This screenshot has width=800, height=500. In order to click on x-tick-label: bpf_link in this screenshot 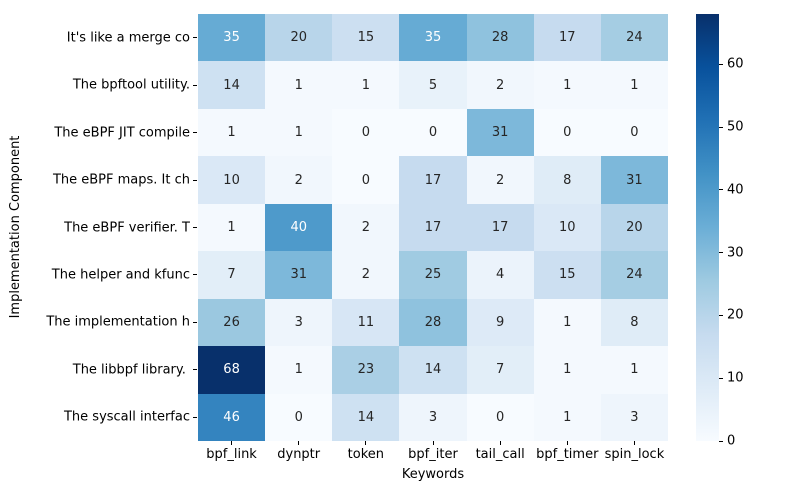, I will do `click(231, 454)`.